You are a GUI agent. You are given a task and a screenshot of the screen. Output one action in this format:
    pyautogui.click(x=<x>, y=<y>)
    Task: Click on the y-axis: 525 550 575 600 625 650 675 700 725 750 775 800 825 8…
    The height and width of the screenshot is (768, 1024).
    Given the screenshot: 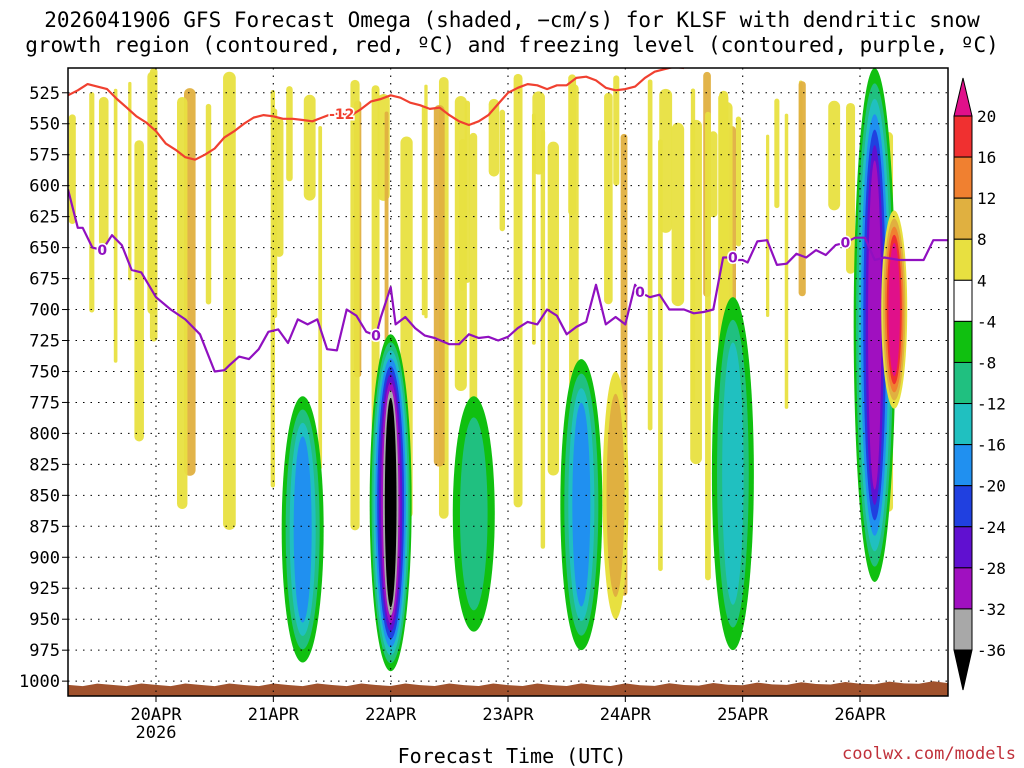 What is the action you would take?
    pyautogui.click(x=43, y=388)
    